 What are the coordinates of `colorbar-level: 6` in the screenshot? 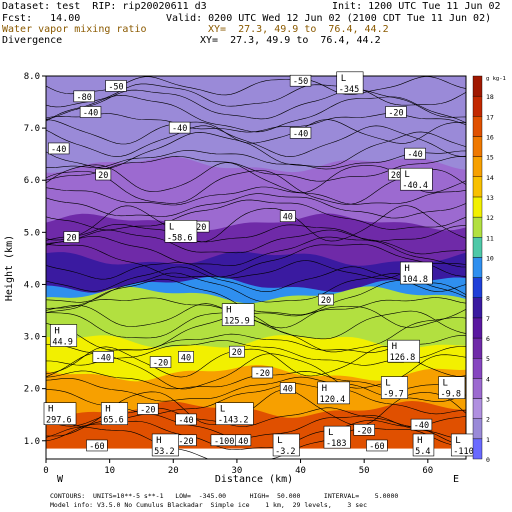 It's located at (488, 339).